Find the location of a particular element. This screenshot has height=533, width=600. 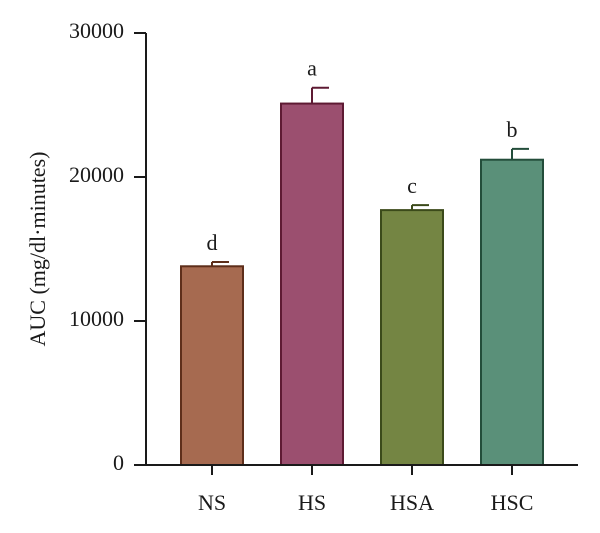

y-axis-title: AUC (mg/dl·minutes) is located at coordinates (37, 249).